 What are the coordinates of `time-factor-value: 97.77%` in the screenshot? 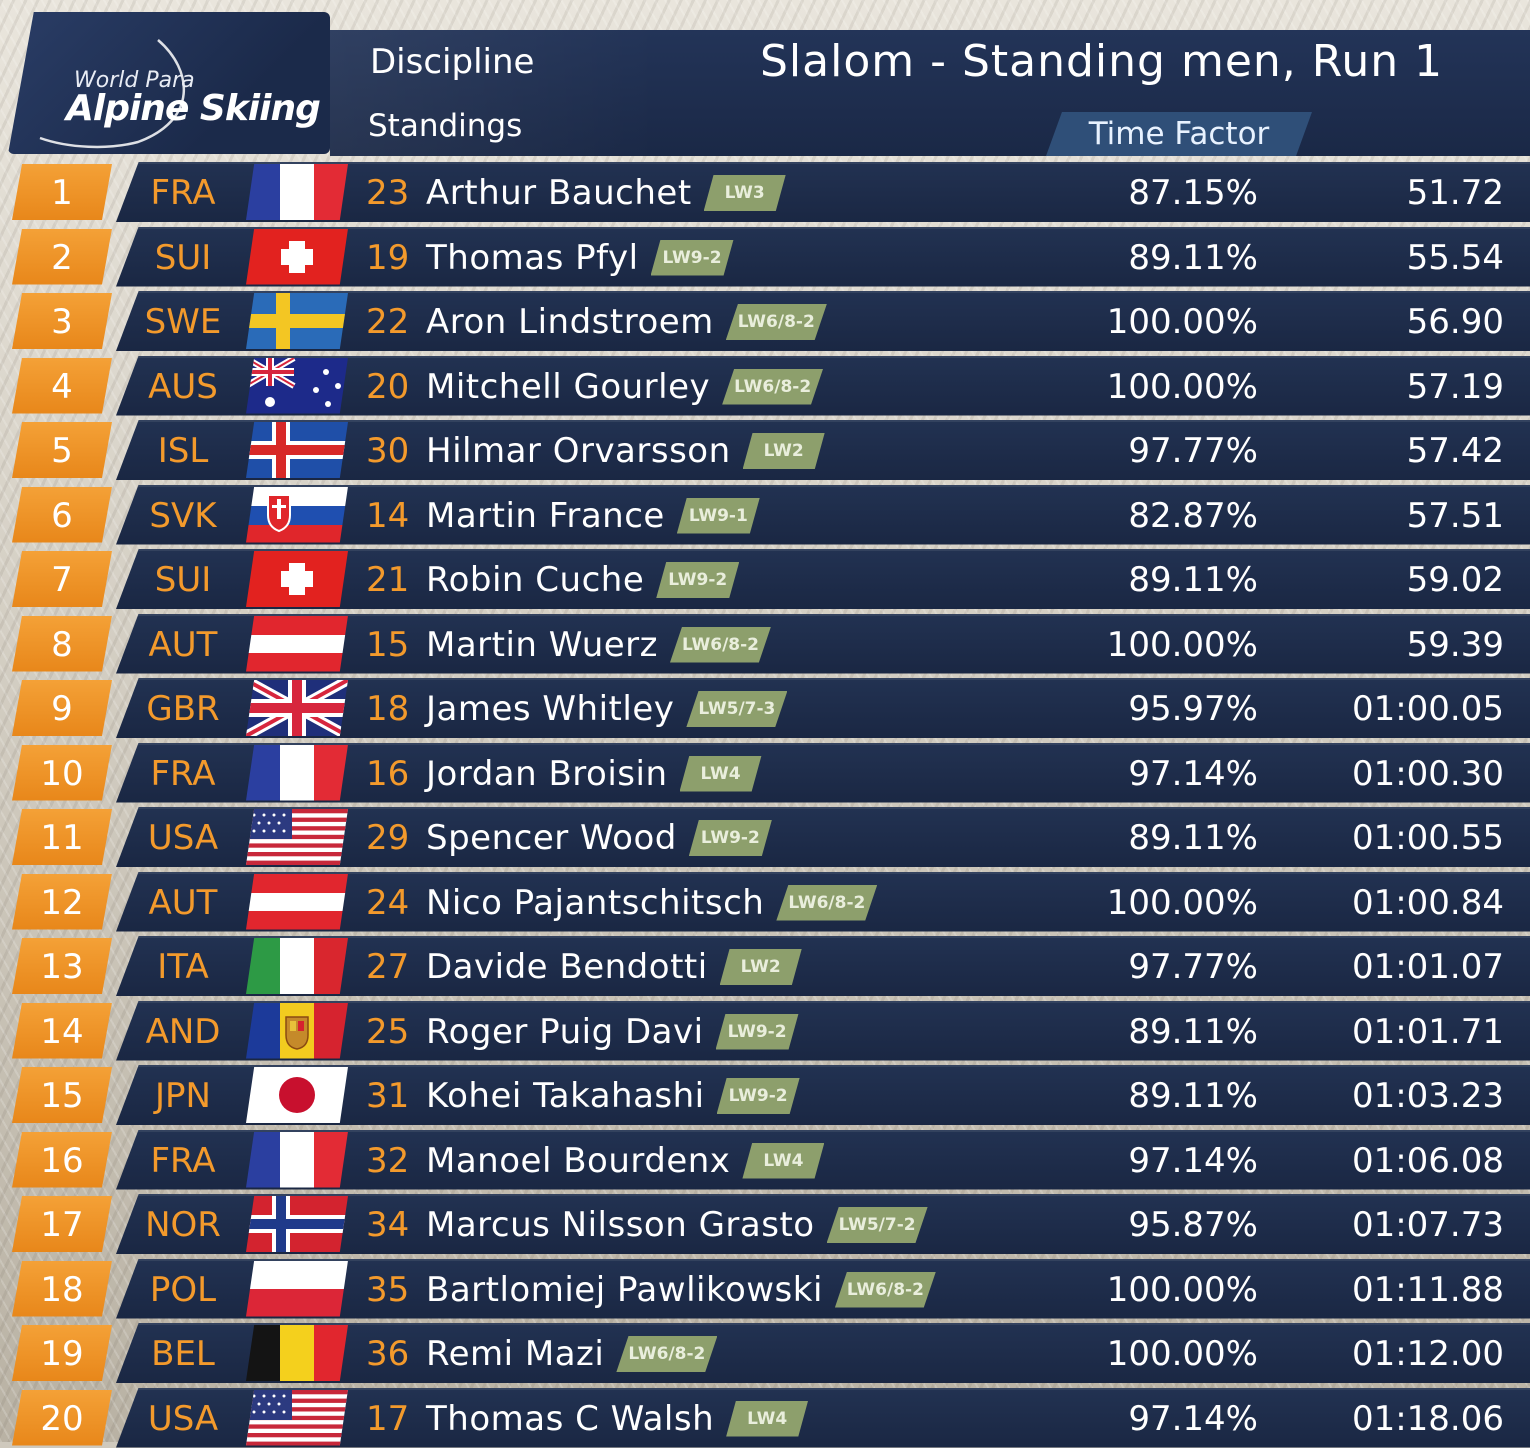 It's located at (1193, 451).